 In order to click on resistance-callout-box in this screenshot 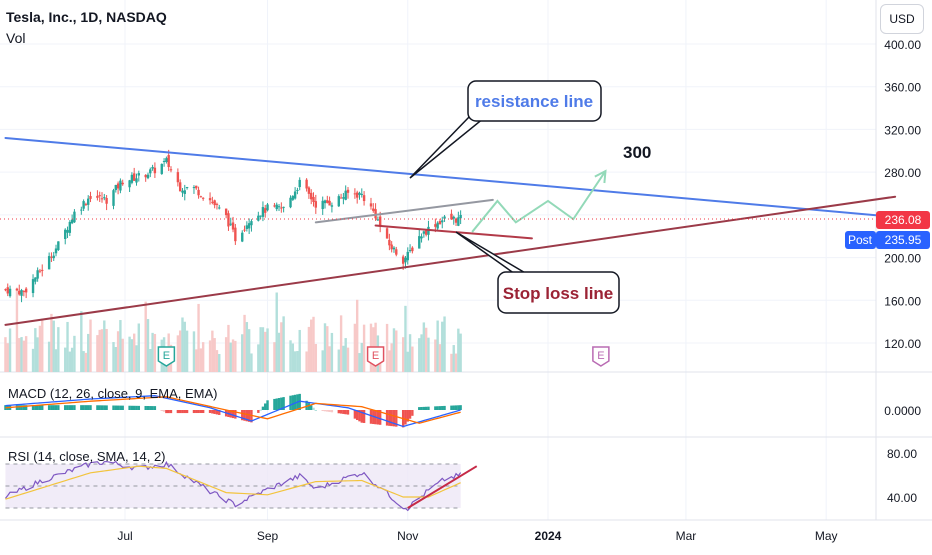, I will do `click(534, 101)`.